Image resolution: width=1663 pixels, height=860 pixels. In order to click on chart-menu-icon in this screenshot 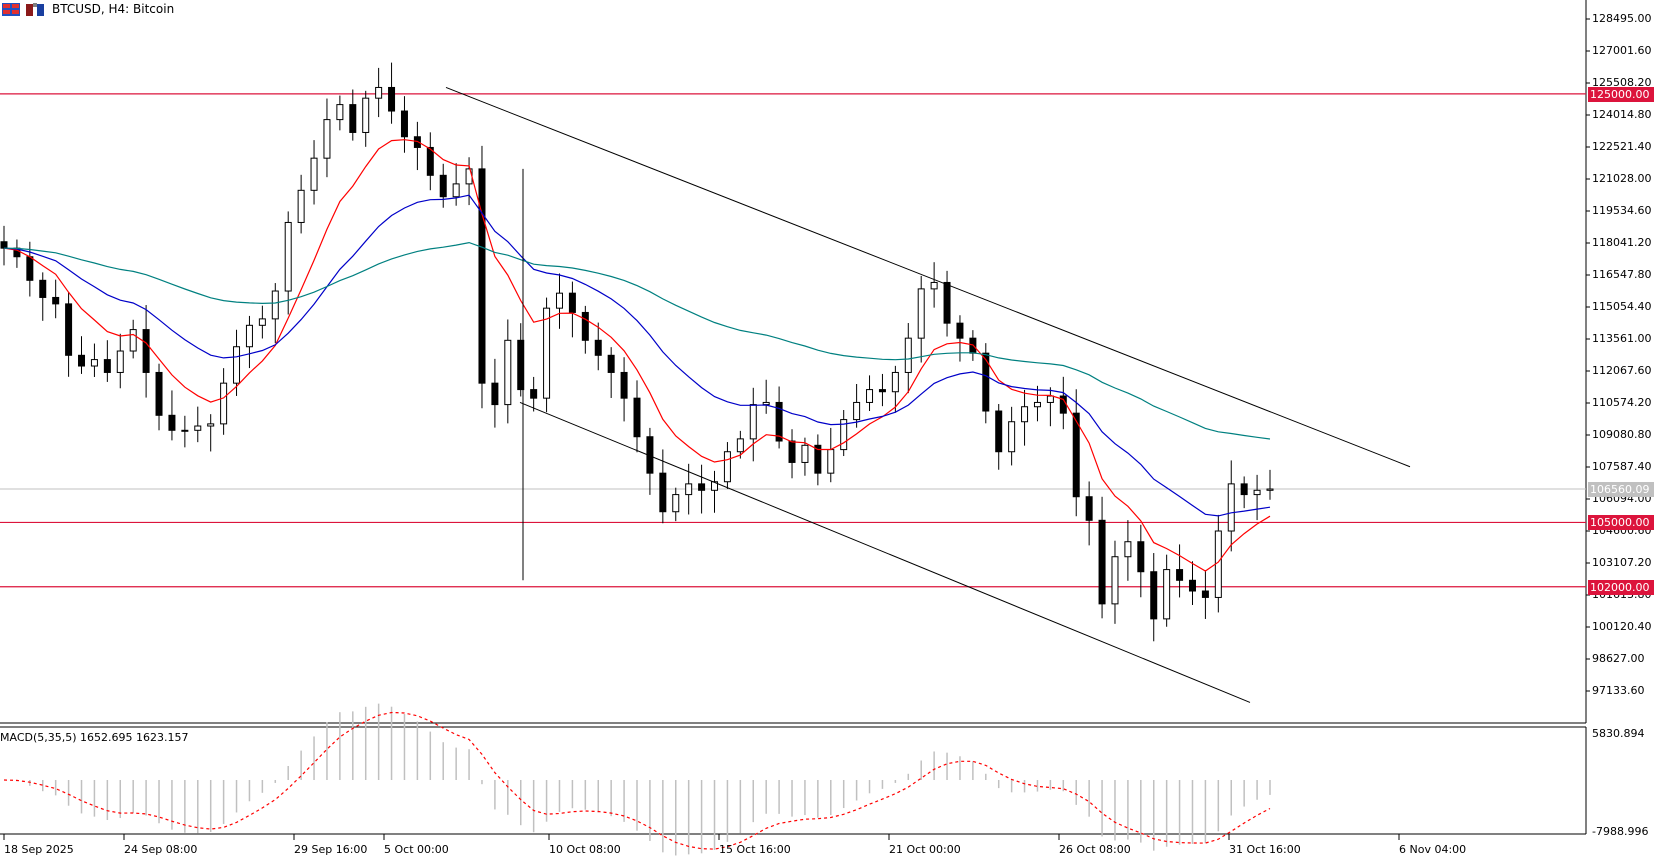, I will do `click(11, 9)`.